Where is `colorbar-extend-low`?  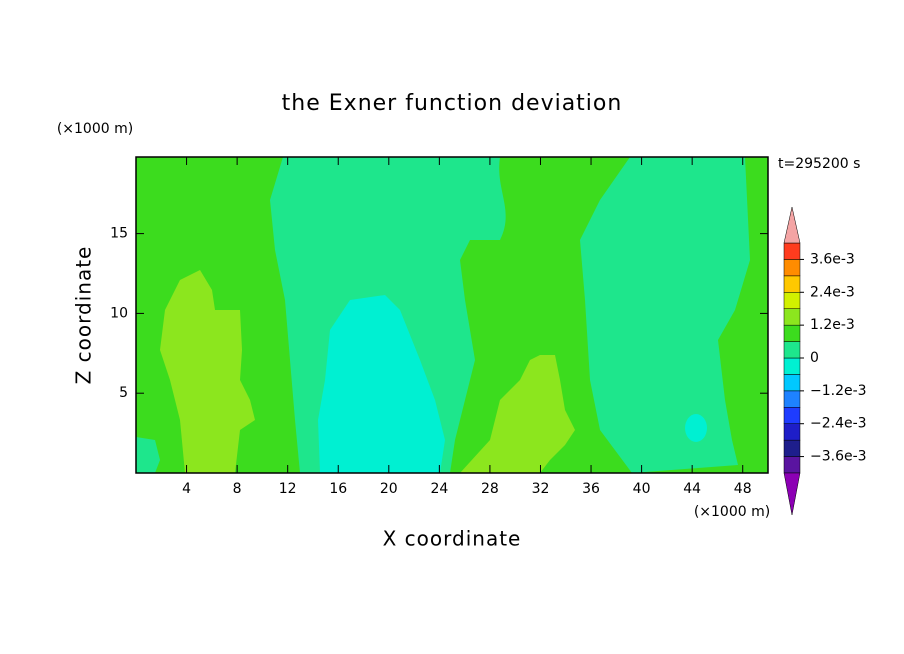
colorbar-extend-low is located at coordinates (792, 494).